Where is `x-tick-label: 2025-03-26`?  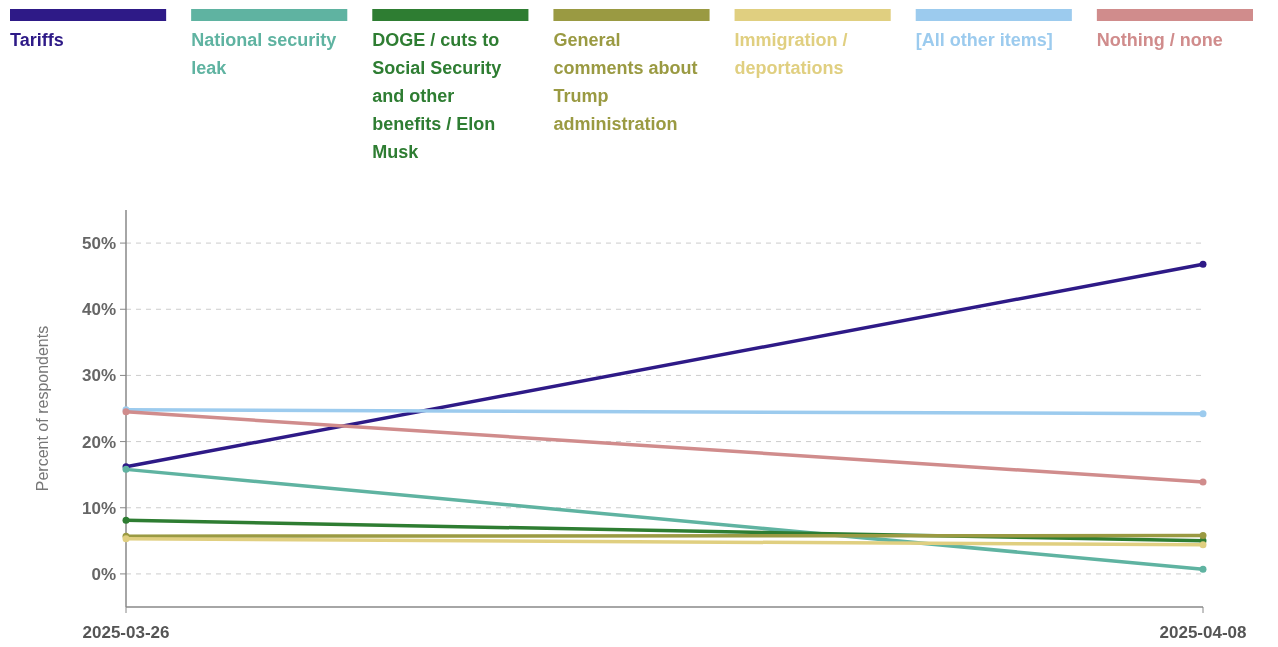
x-tick-label: 2025-03-26 is located at coordinates (126, 632).